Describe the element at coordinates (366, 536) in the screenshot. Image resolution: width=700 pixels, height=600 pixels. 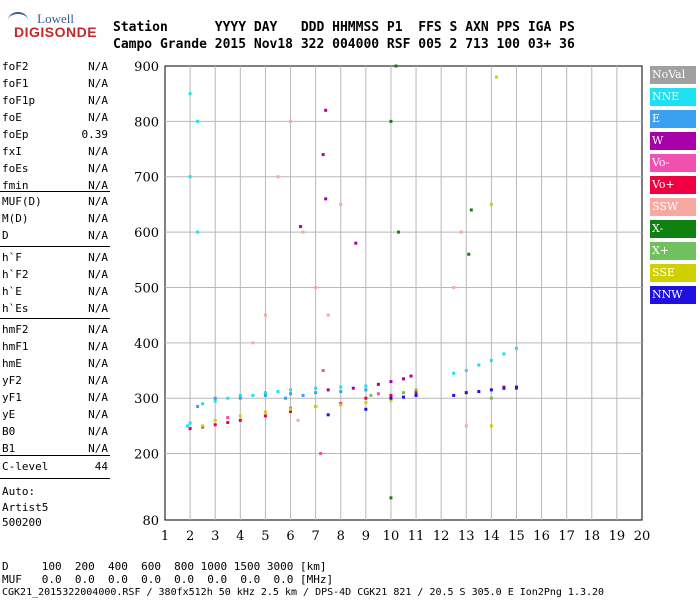
I see `x-tick-label: 9` at that location.